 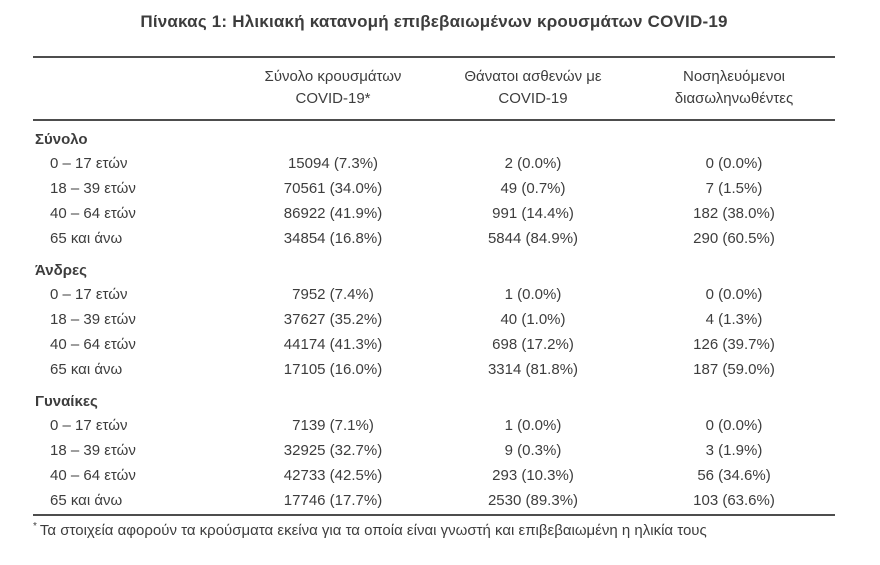 What do you see at coordinates (533, 163) in the screenshot?
I see `deaths-cell: 2 (0.0%)` at bounding box center [533, 163].